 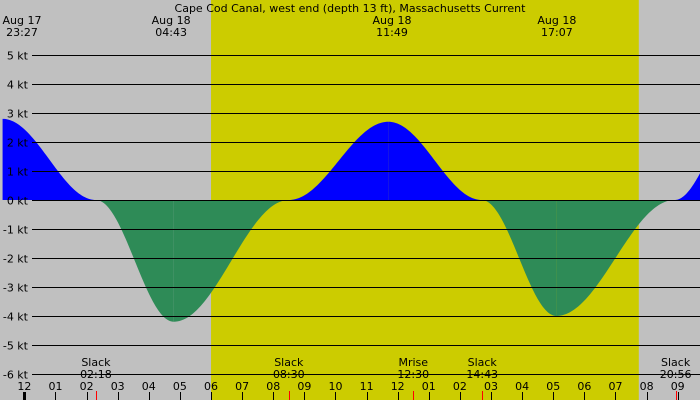 What do you see at coordinates (413, 362) in the screenshot?
I see `event-name: Mrise` at bounding box center [413, 362].